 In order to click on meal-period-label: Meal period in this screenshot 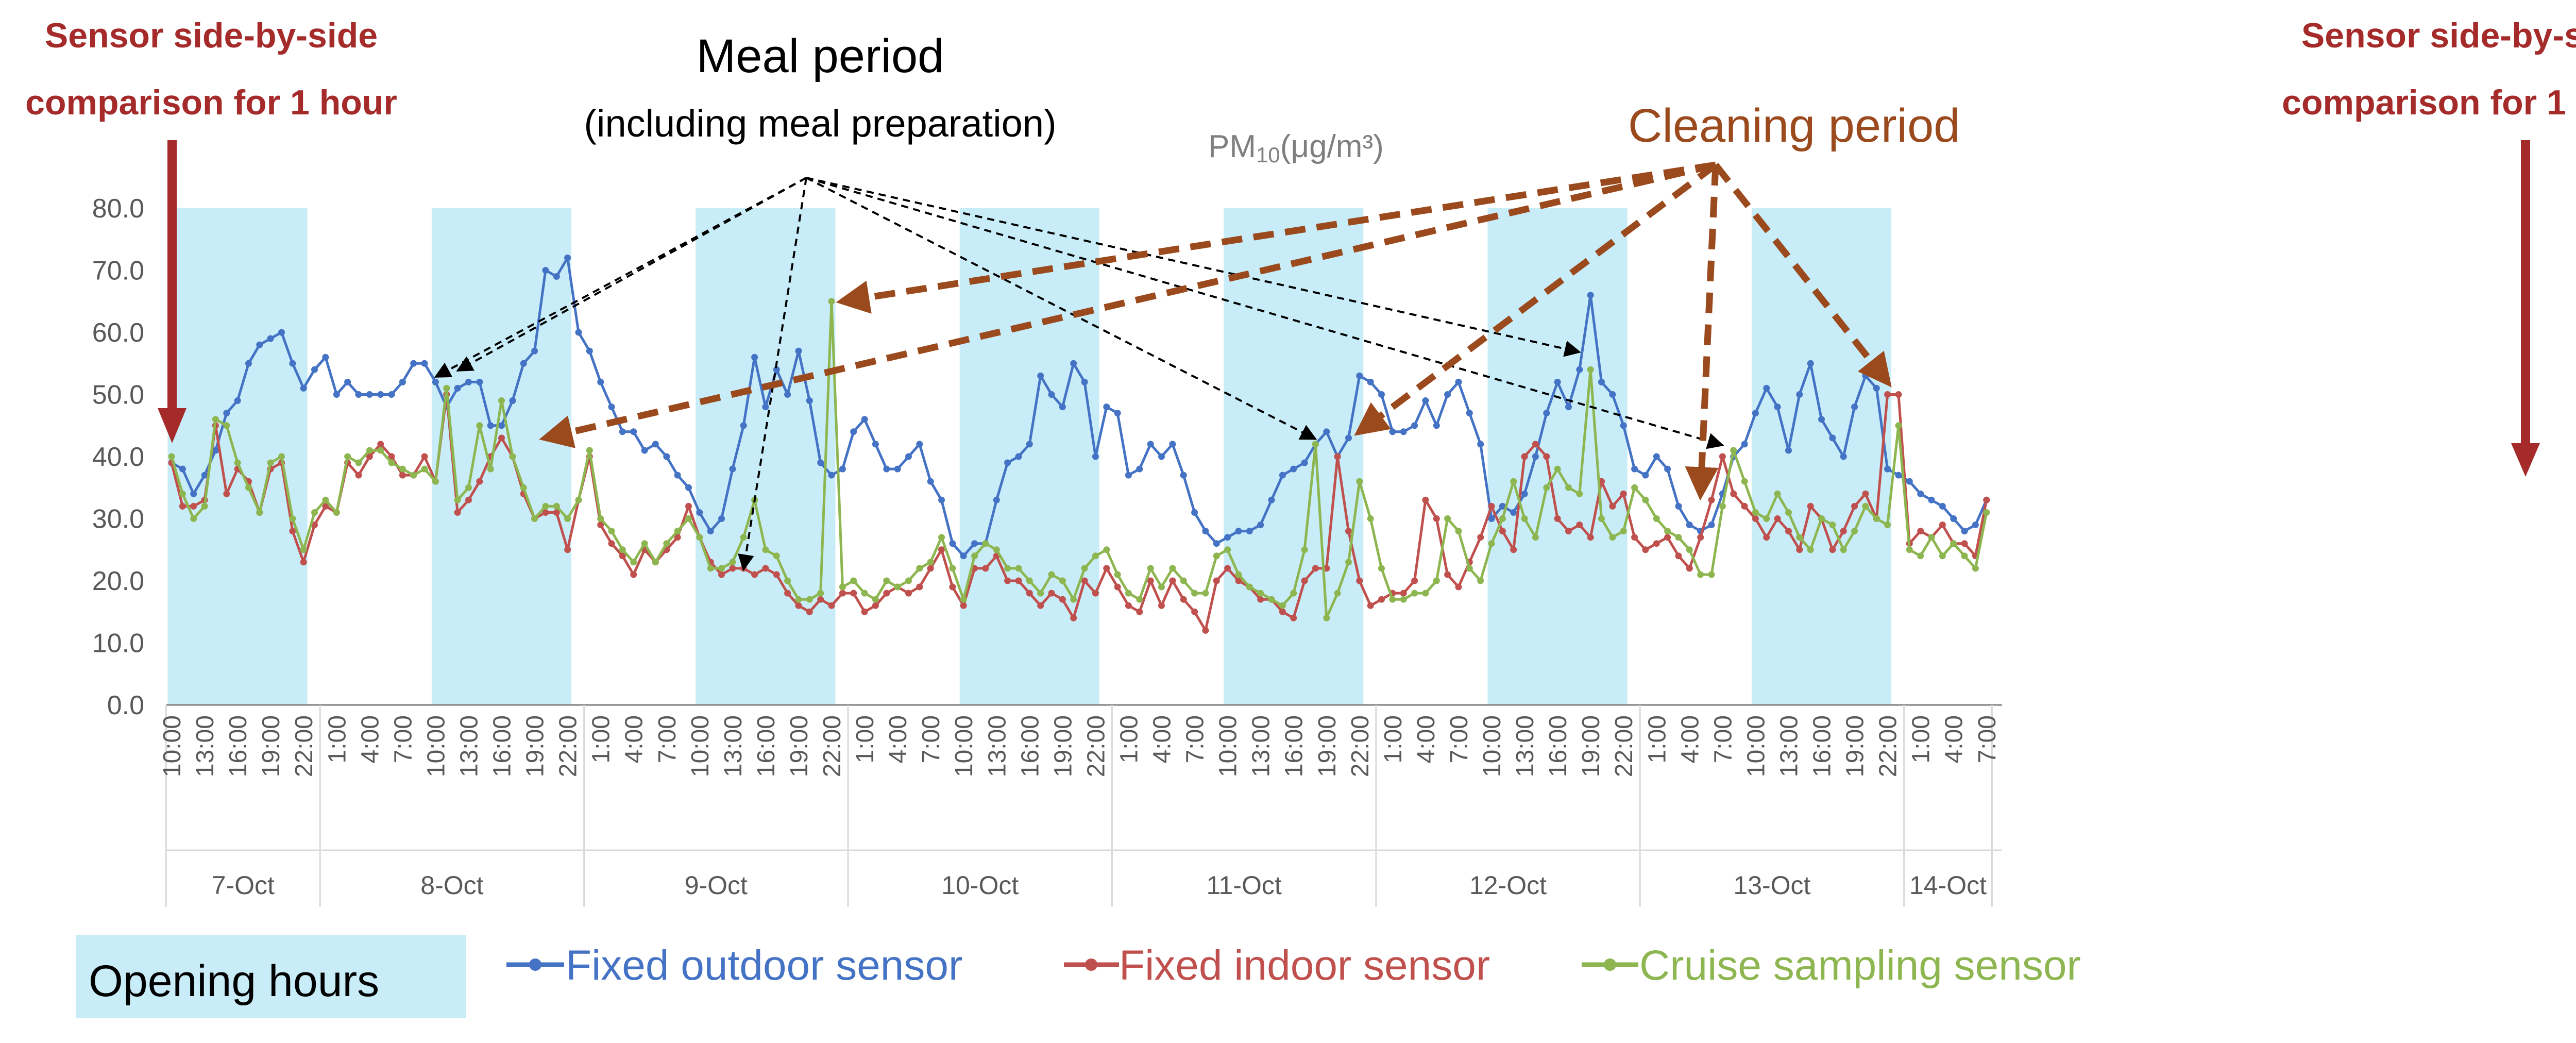, I will do `click(820, 56)`.